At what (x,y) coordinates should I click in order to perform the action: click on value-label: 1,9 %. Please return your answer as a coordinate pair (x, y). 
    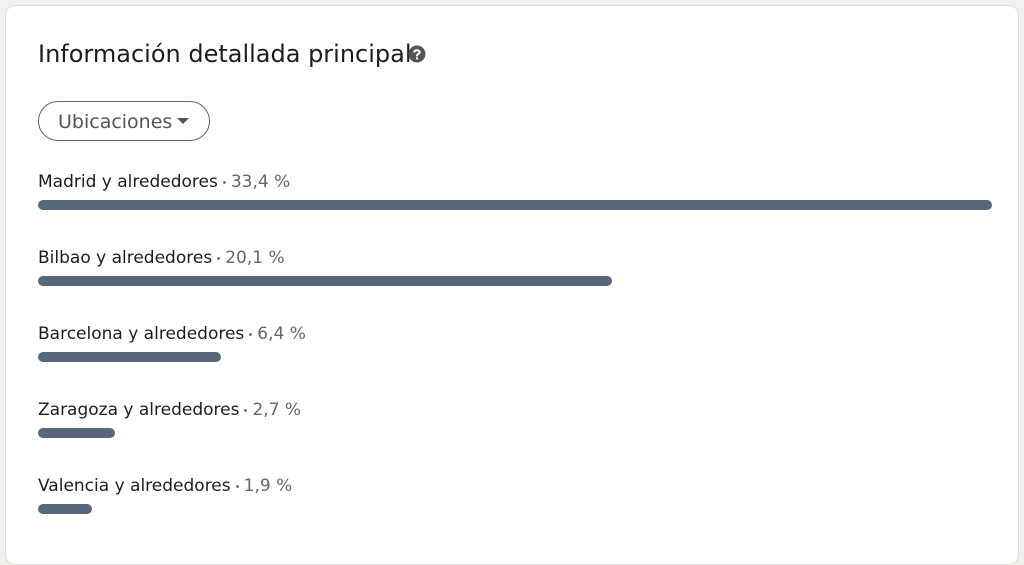
    Looking at the image, I should click on (268, 486).